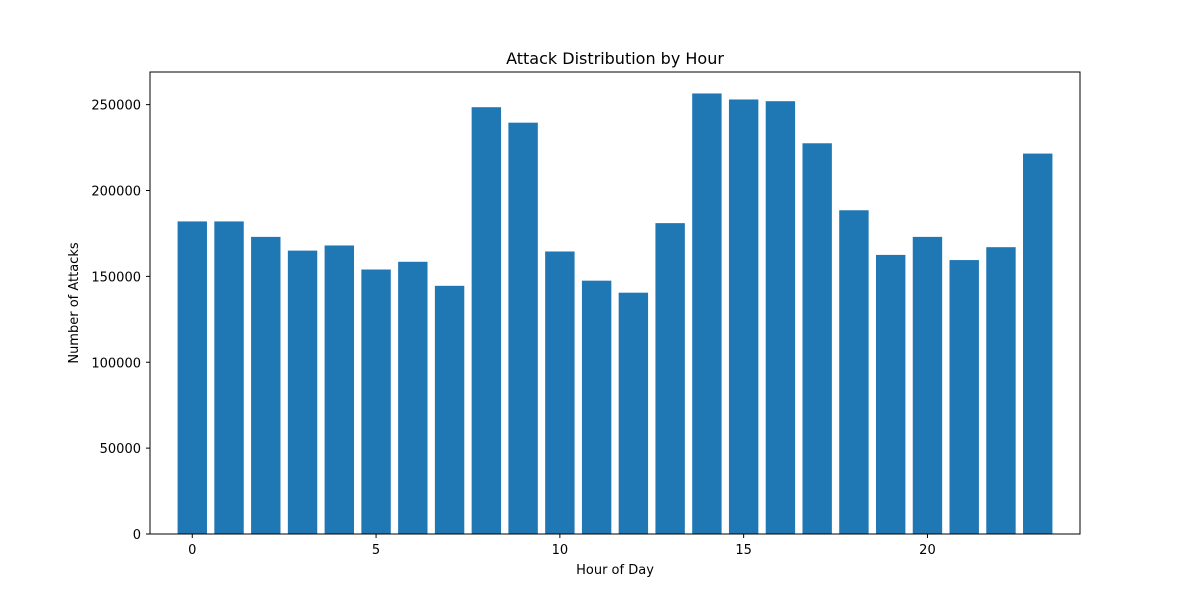 Image resolution: width=1200 pixels, height=600 pixels. I want to click on y-axis: 0 50000 100000 150000 200000 250000, so click(120, 321).